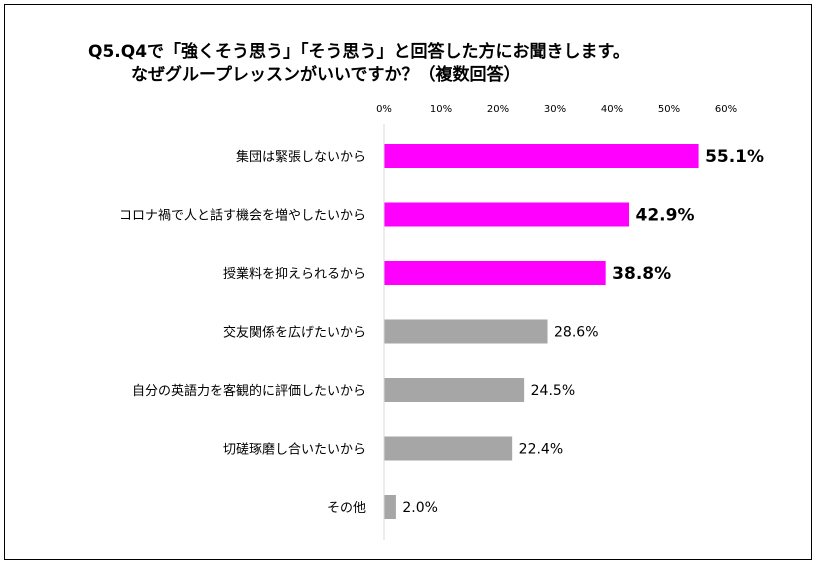 Image resolution: width=818 pixels, height=566 pixels. I want to click on data-label: 22.4%, so click(541, 450).